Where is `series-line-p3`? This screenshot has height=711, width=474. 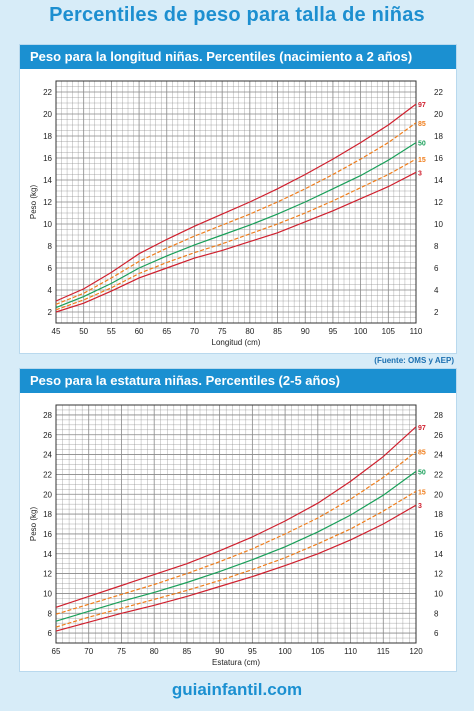
series-line-p3 is located at coordinates (236, 568).